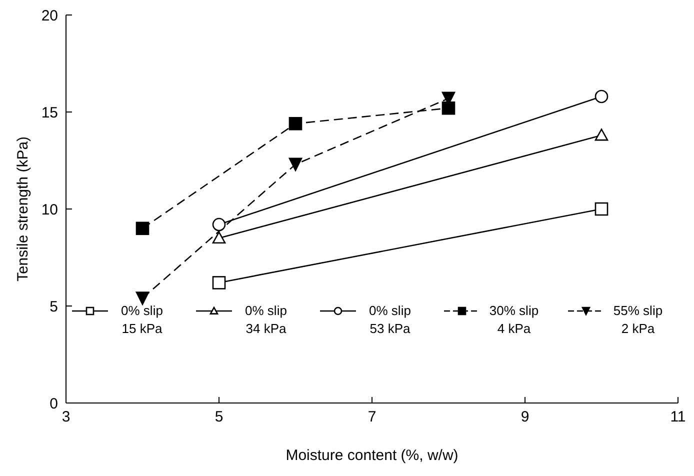  I want to click on y-axis-title: Tensile strength (kPa), so click(23, 209).